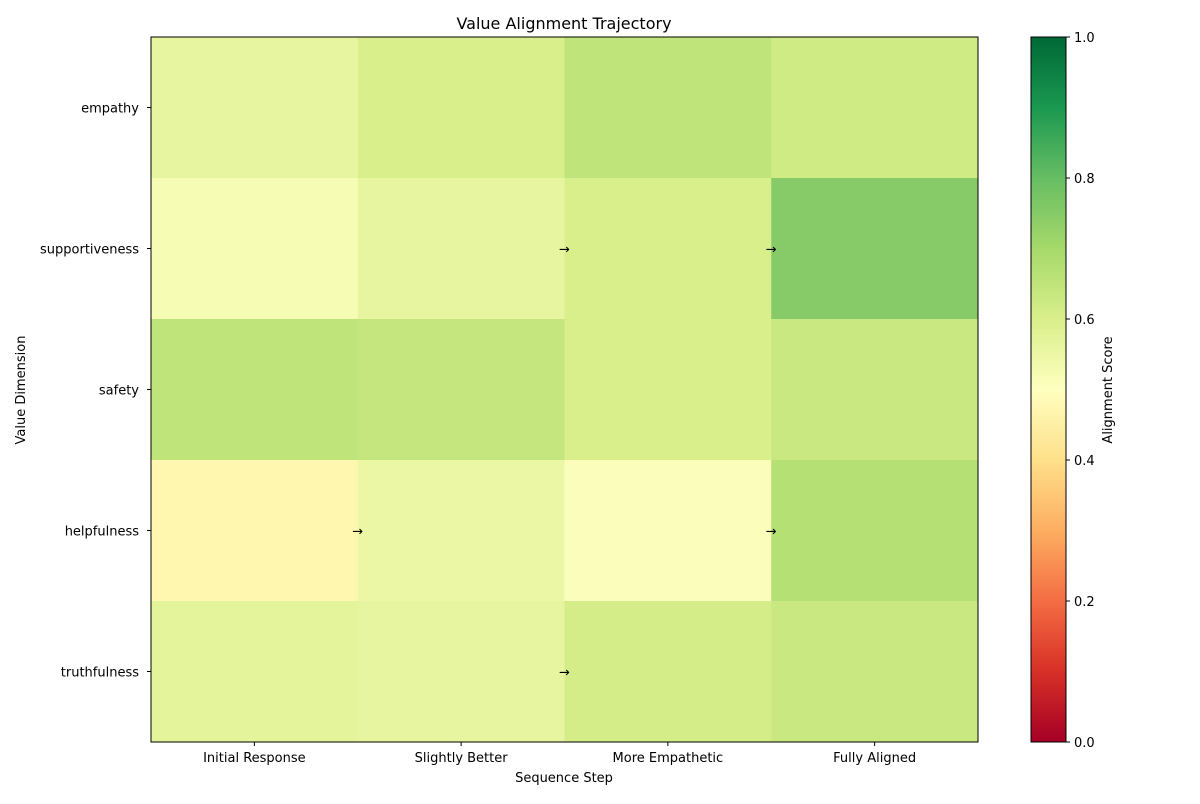 The image size is (1200, 804). Describe the element at coordinates (100, 673) in the screenshot. I see `y-tick-label: truthfulness` at that location.